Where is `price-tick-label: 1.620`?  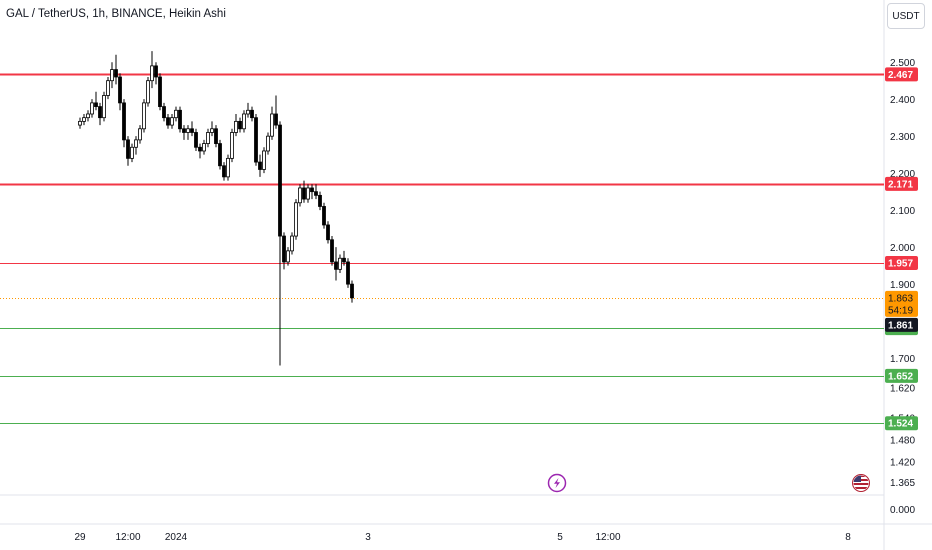 price-tick-label: 1.620 is located at coordinates (902, 389).